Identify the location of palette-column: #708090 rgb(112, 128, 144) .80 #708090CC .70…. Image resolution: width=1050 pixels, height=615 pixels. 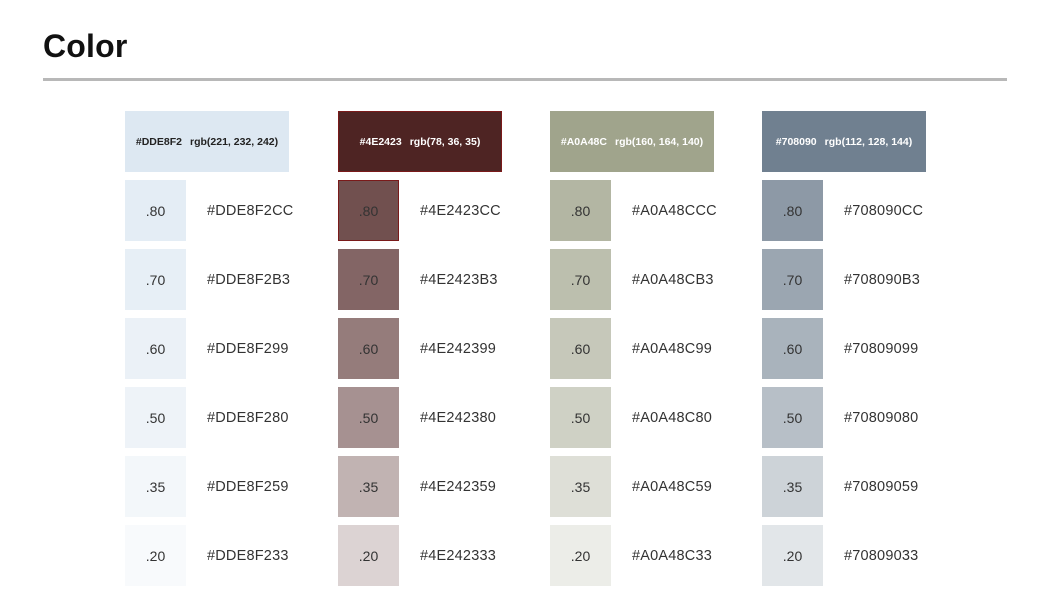
(862, 348).